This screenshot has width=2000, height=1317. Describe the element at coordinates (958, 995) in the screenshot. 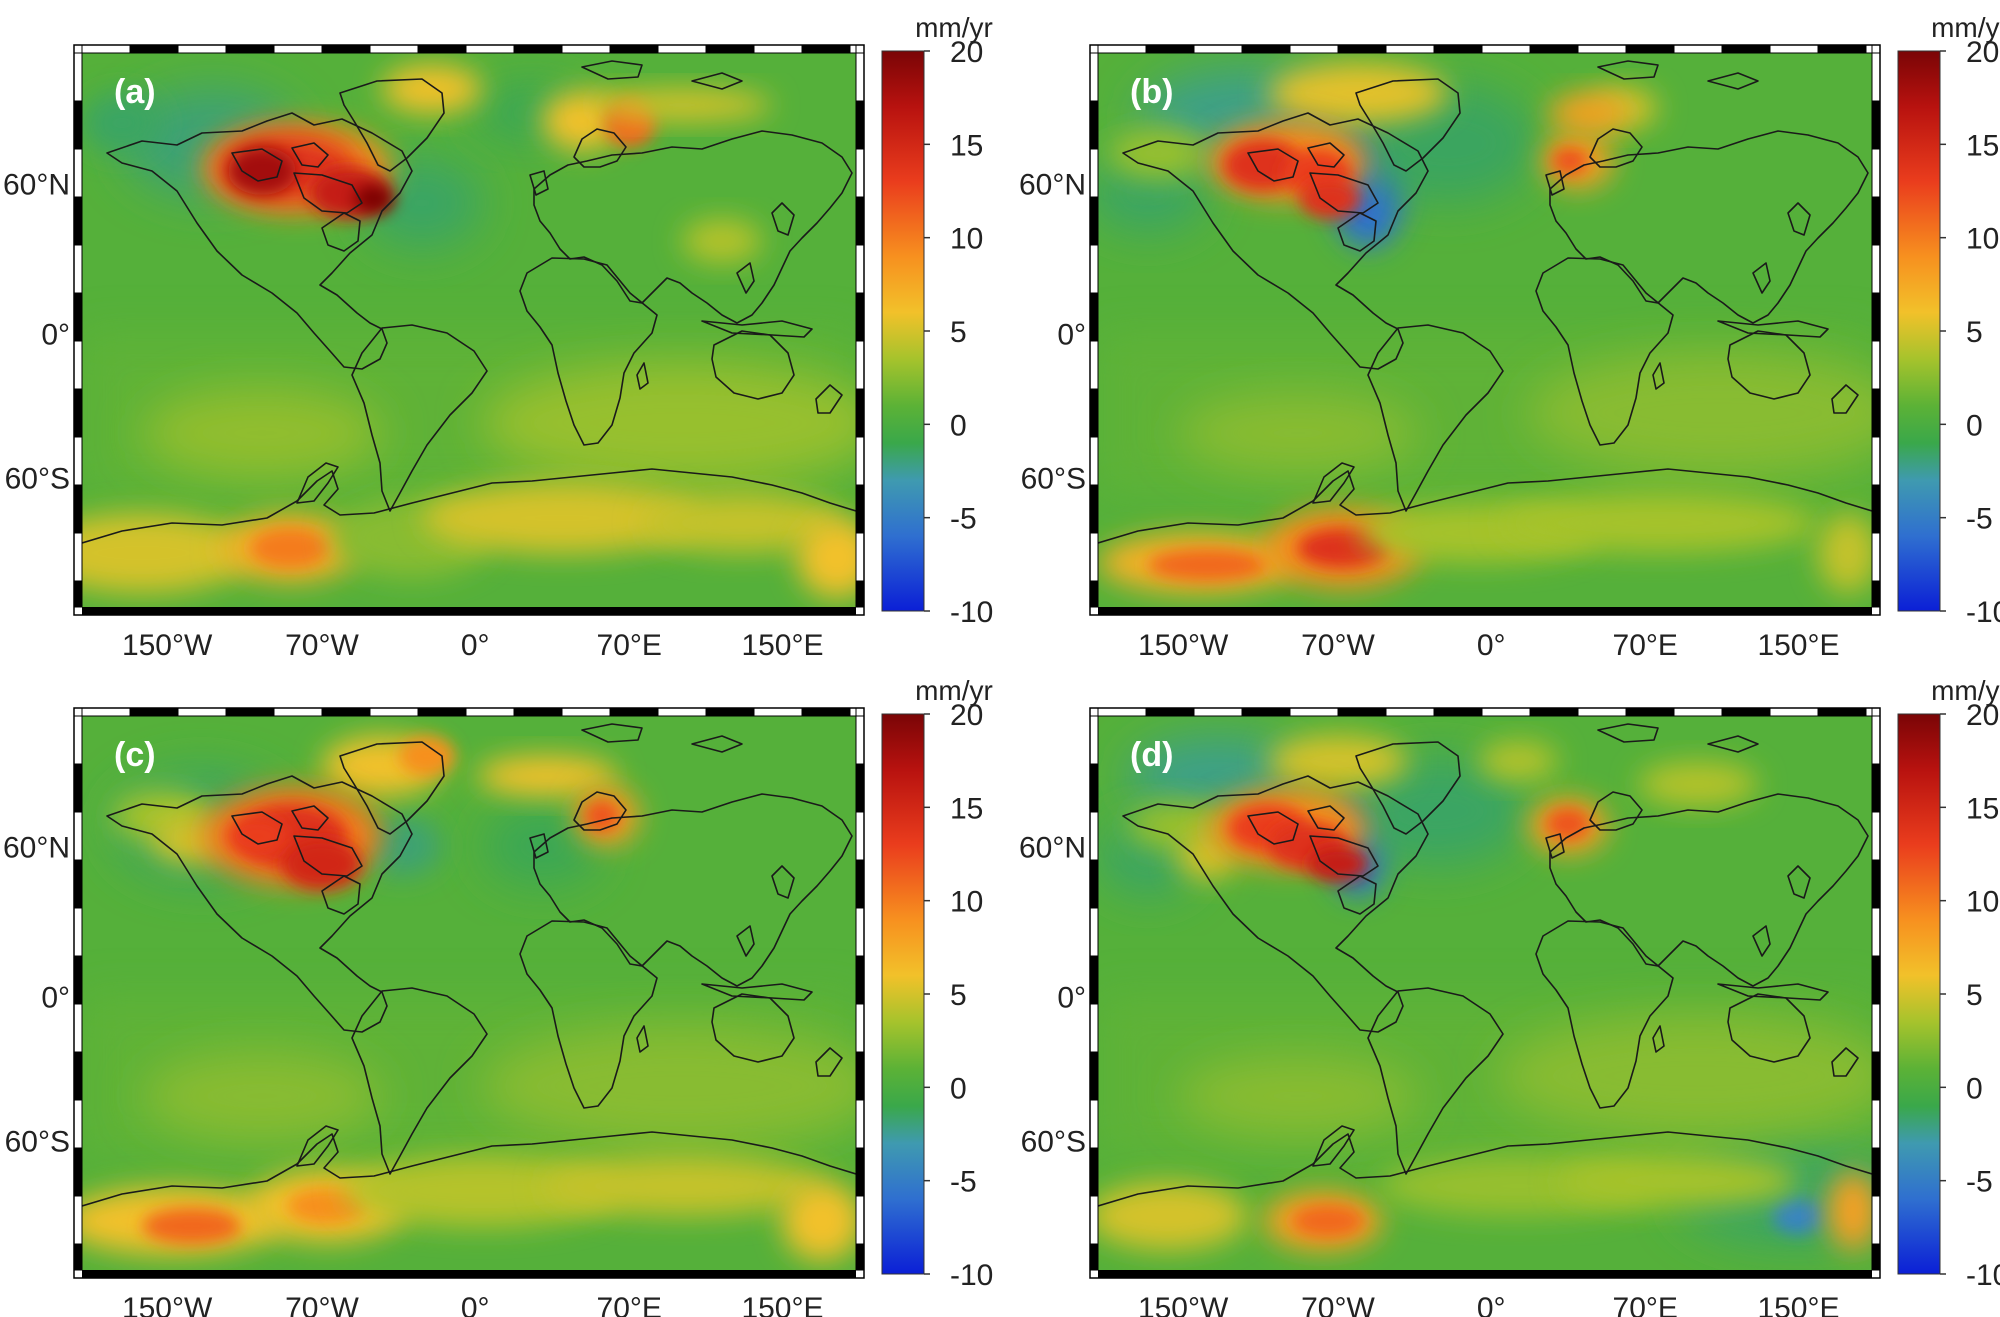

I see `colorbar-tick-label: 5` at that location.